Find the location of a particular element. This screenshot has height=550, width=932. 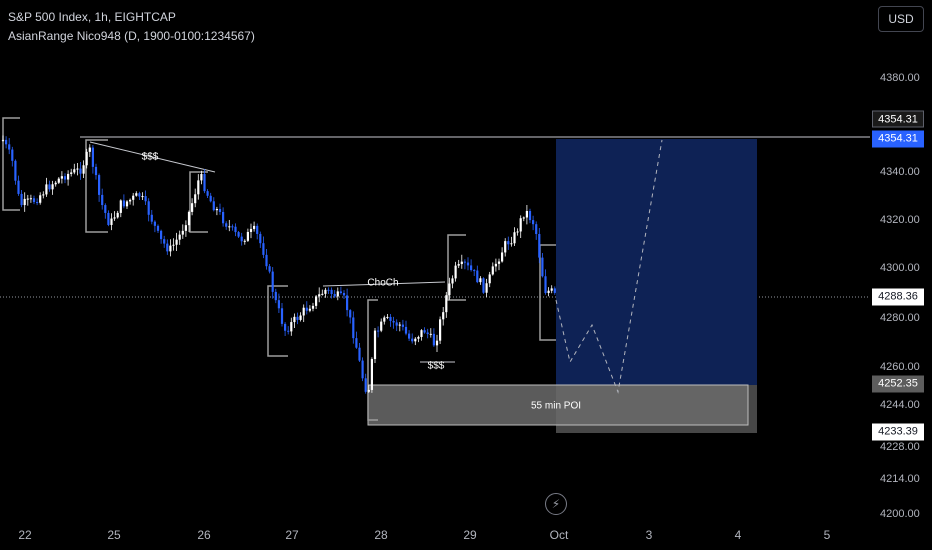

x-tick-label: 28 is located at coordinates (381, 535).